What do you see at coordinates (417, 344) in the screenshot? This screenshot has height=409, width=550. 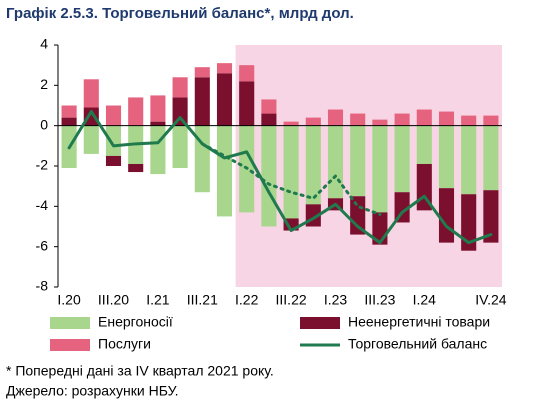 I see `legend-label: Торговельний баланс` at bounding box center [417, 344].